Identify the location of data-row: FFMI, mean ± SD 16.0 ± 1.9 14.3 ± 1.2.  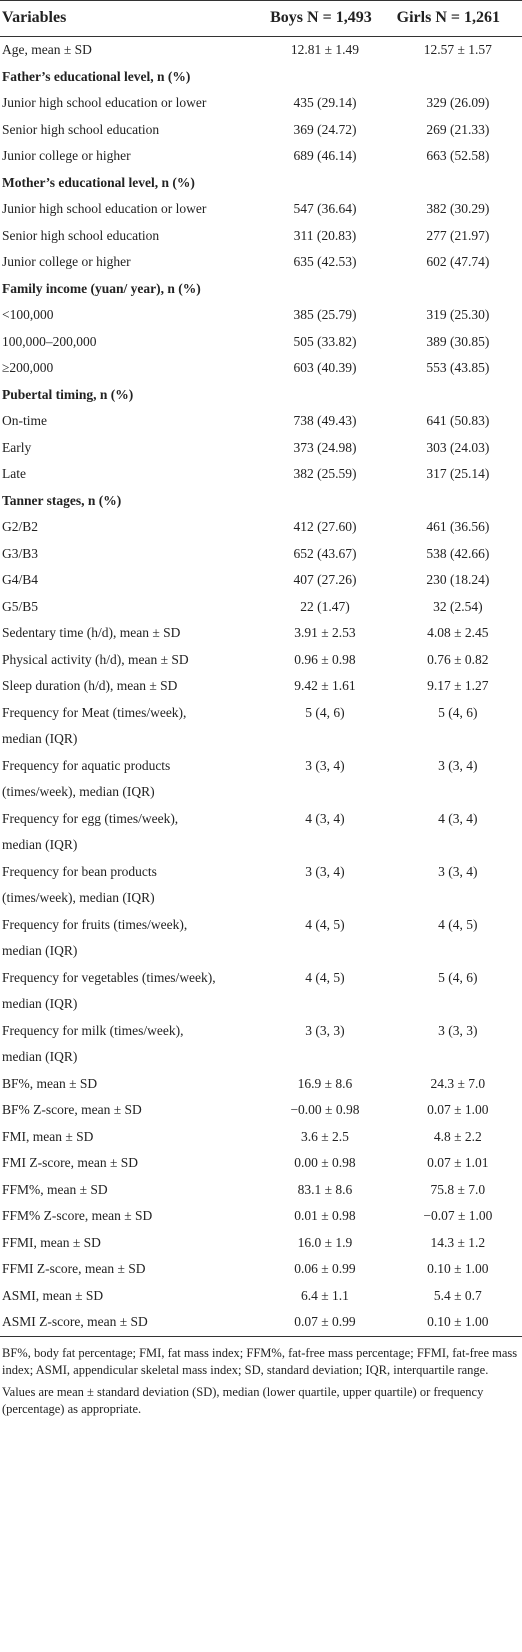
(261, 1243).